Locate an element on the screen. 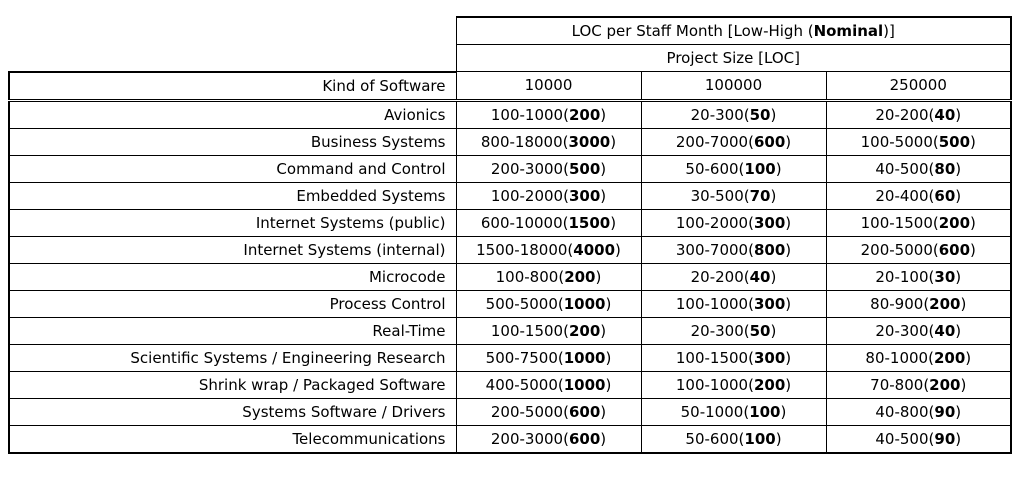 This screenshot has width=1018, height=480. range-value: 100-800 is located at coordinates (527, 276).